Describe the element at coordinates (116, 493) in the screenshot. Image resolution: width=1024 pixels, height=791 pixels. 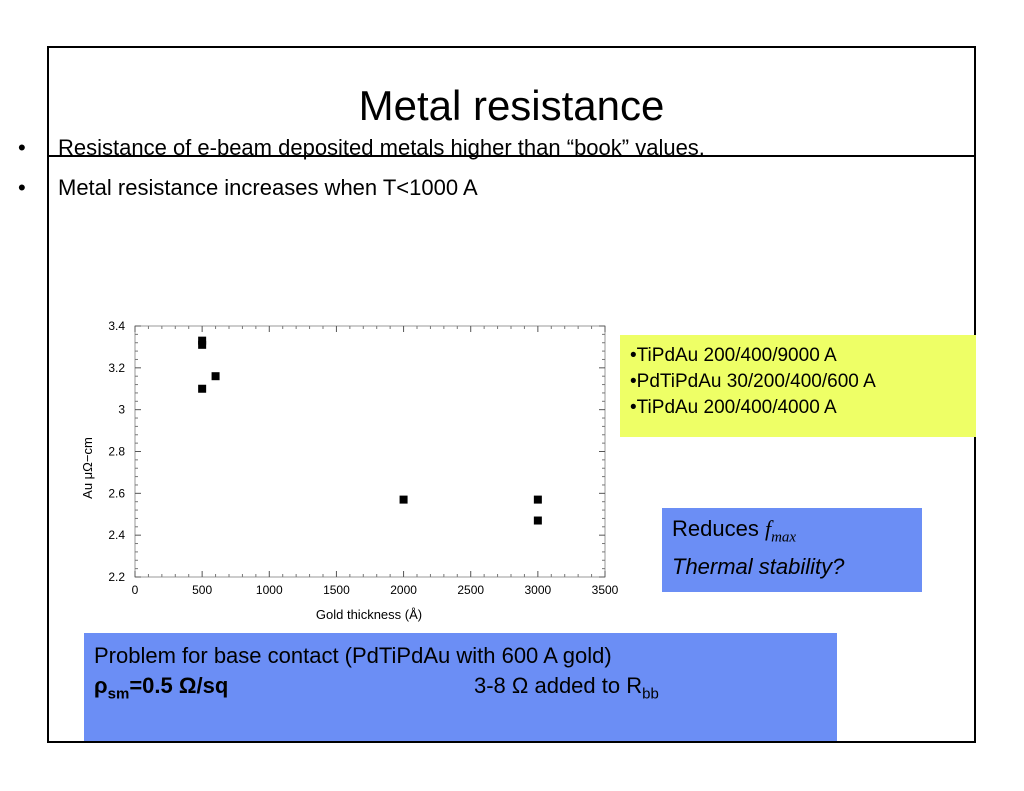
I see `y-tick-label: 2.6` at that location.